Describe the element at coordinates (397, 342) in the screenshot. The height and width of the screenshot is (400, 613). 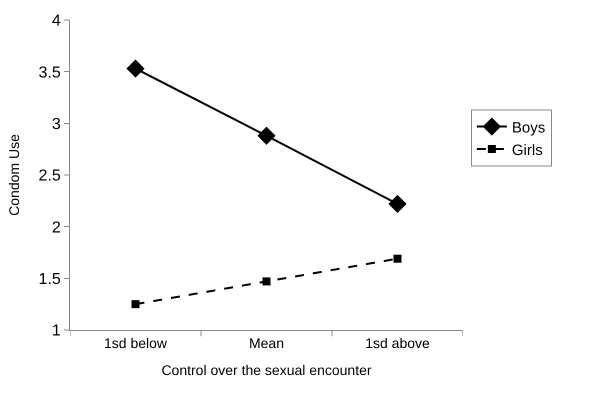
I see `x-tick-label: 1sd above` at that location.